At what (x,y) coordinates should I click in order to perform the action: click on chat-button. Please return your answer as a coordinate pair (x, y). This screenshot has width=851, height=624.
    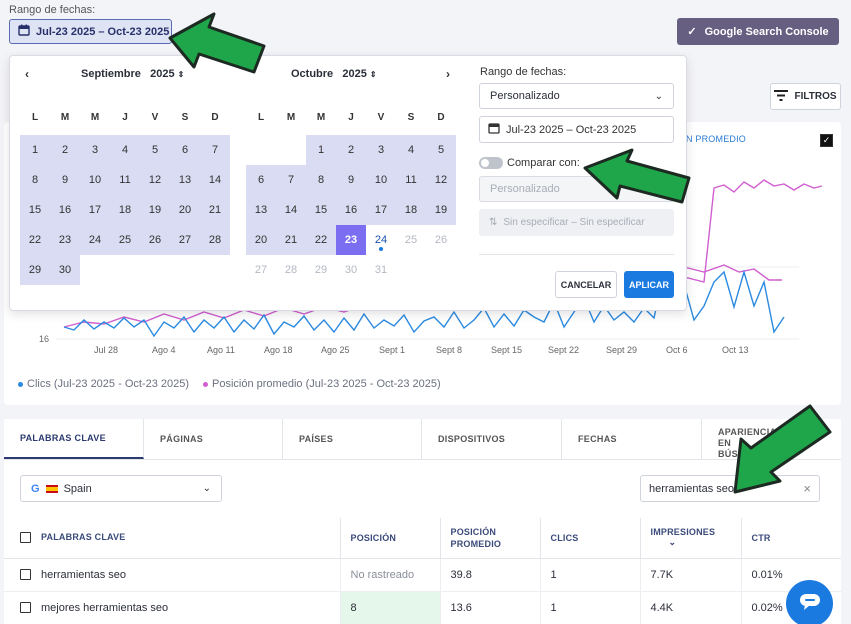
    Looking at the image, I should click on (809, 602).